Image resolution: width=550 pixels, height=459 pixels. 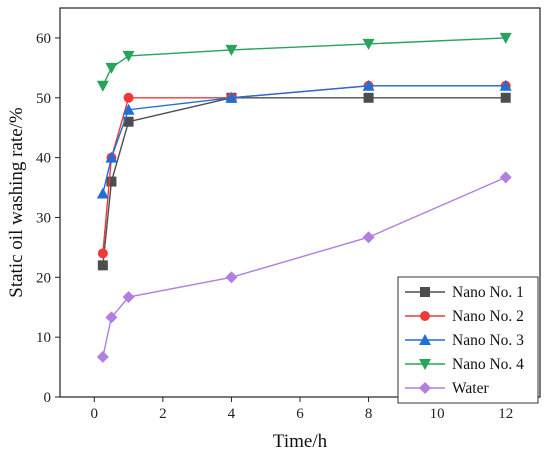 What do you see at coordinates (43, 99) in the screenshot?
I see `y-tick-label: 50` at bounding box center [43, 99].